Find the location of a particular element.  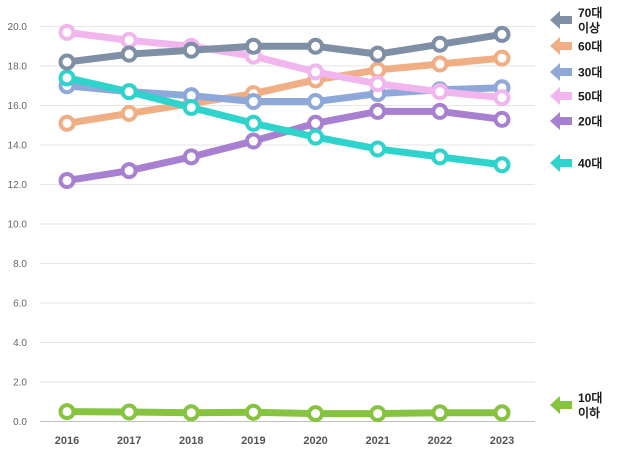

series-s10 is located at coordinates (284, 413).